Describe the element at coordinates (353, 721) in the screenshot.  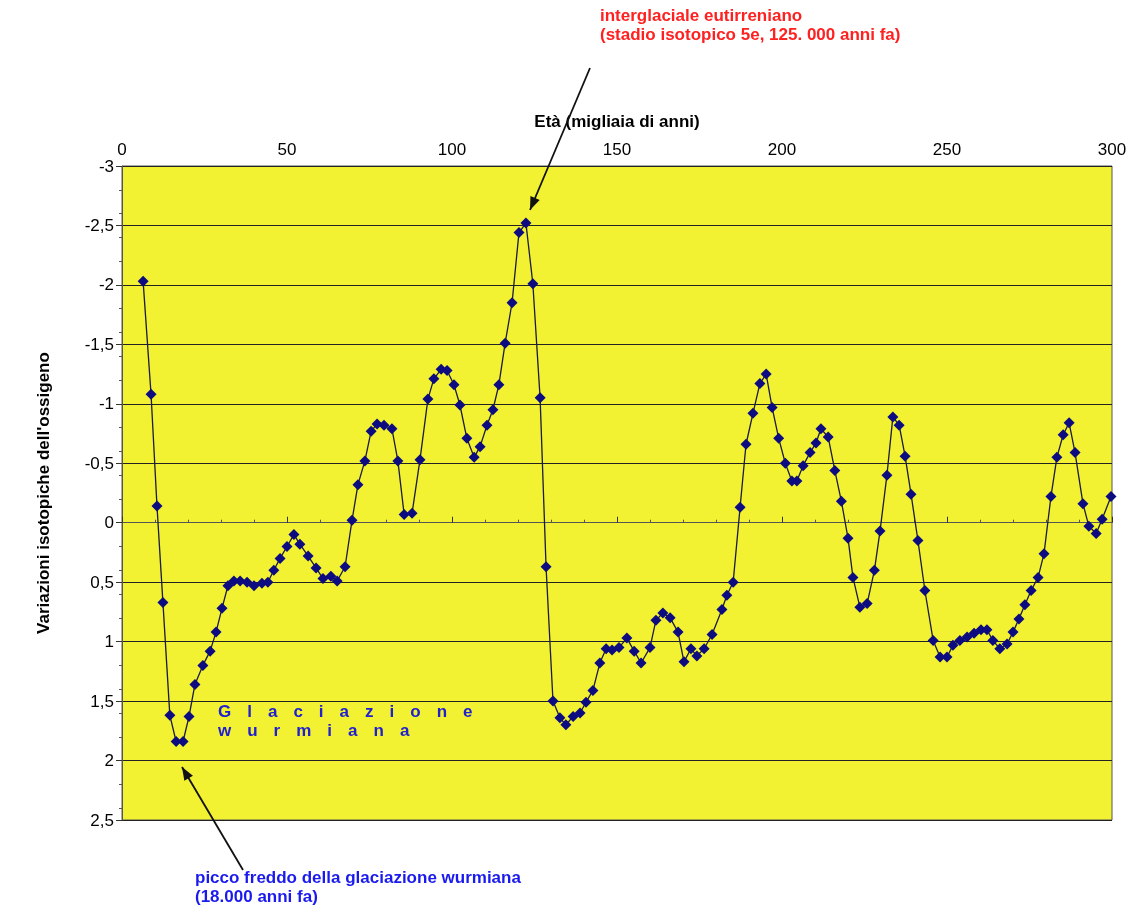
I see `annotation: Glaciazione wurmiana` at that location.